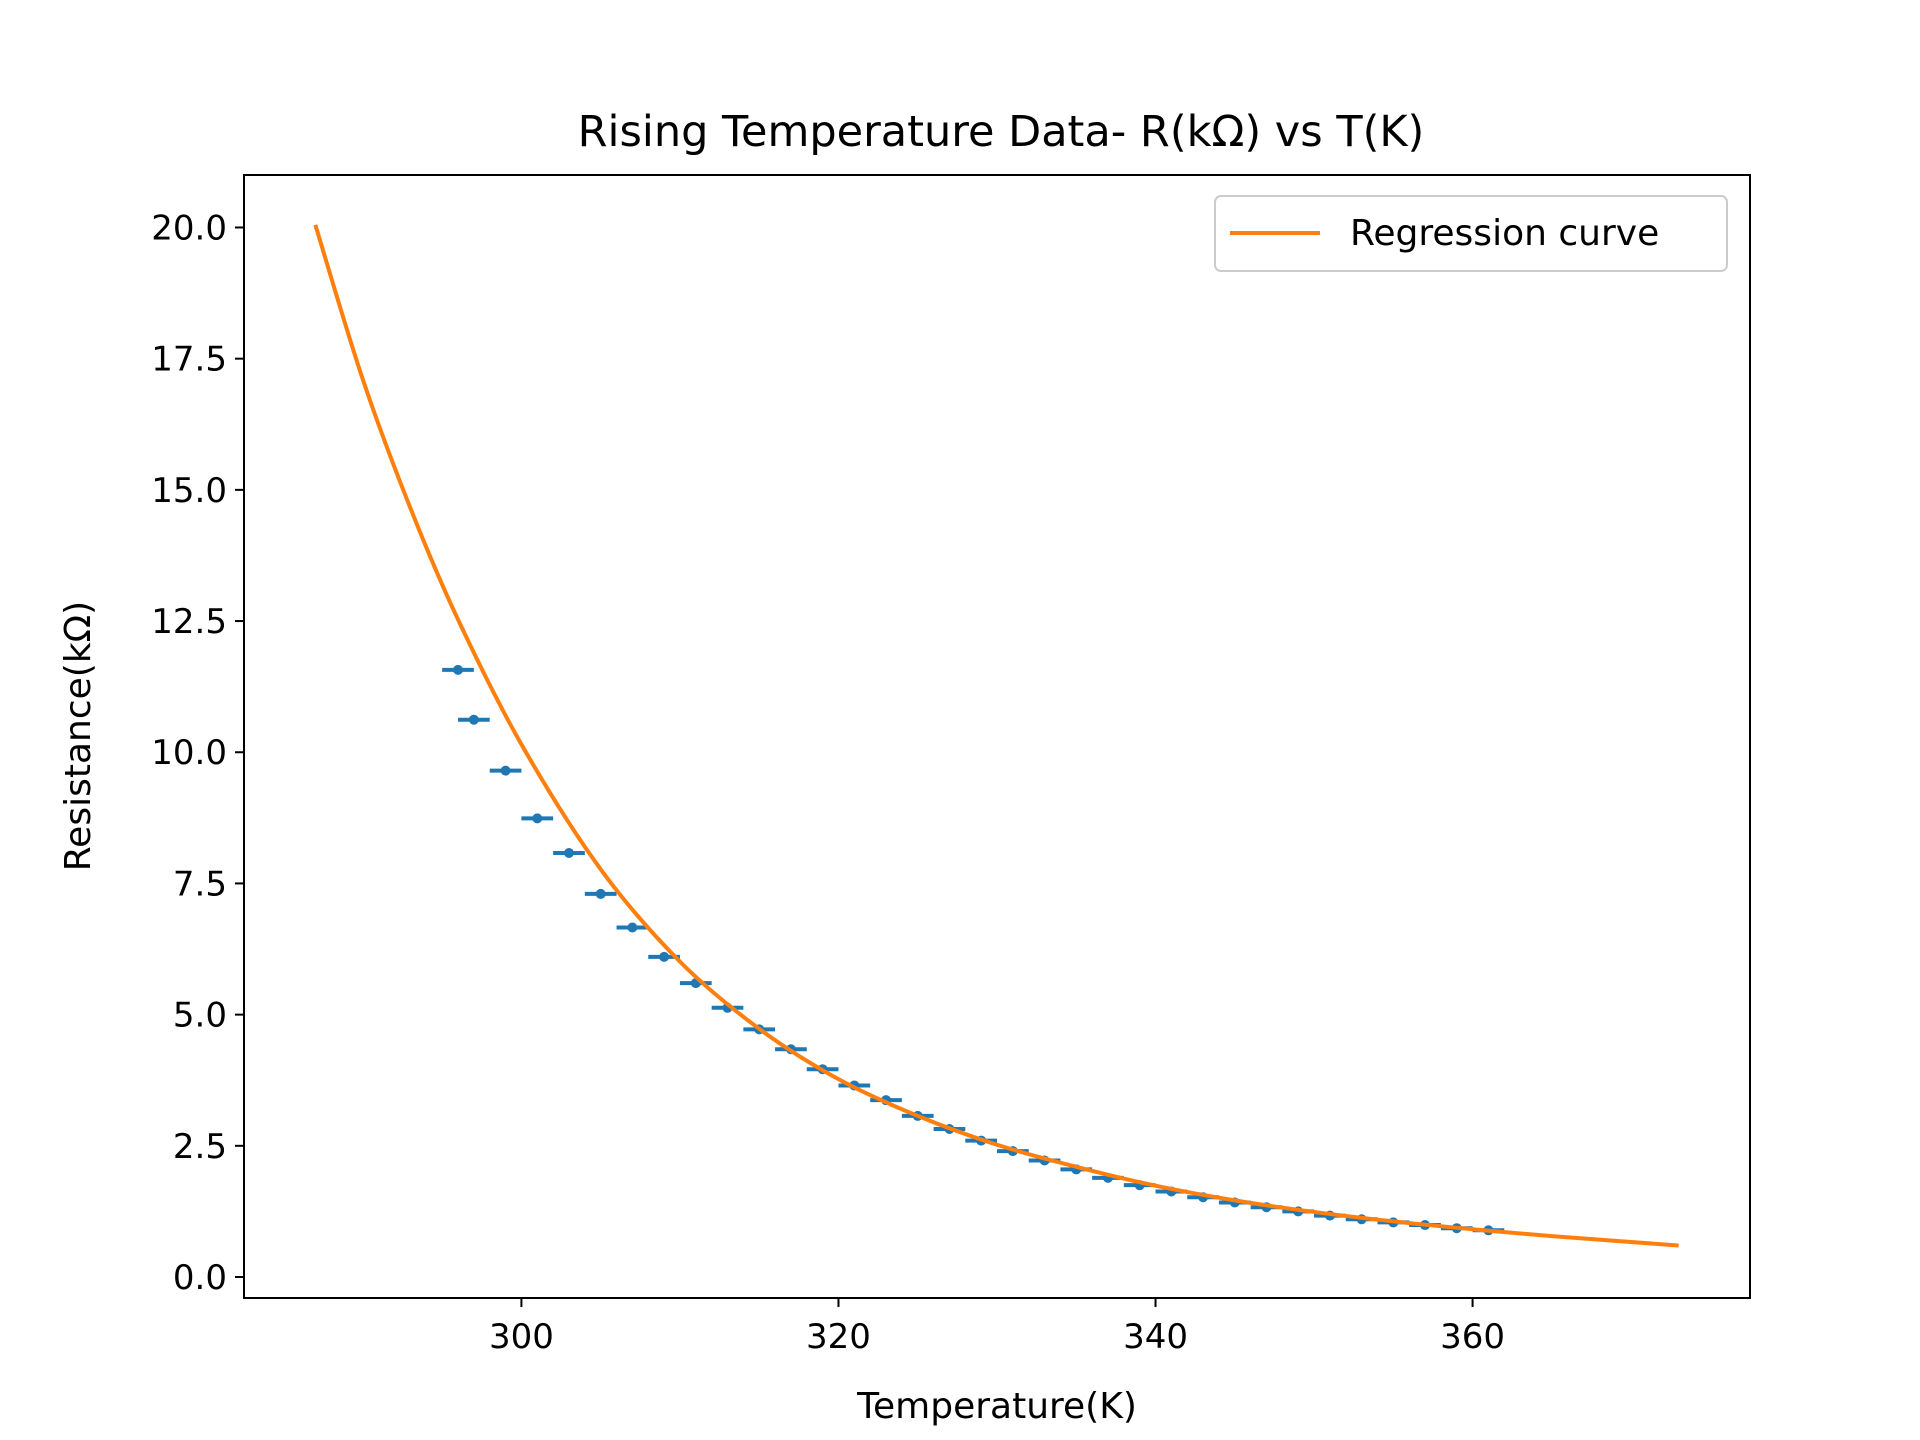  Describe the element at coordinates (189, 360) in the screenshot. I see `y-tick-label: 17.5` at that location.